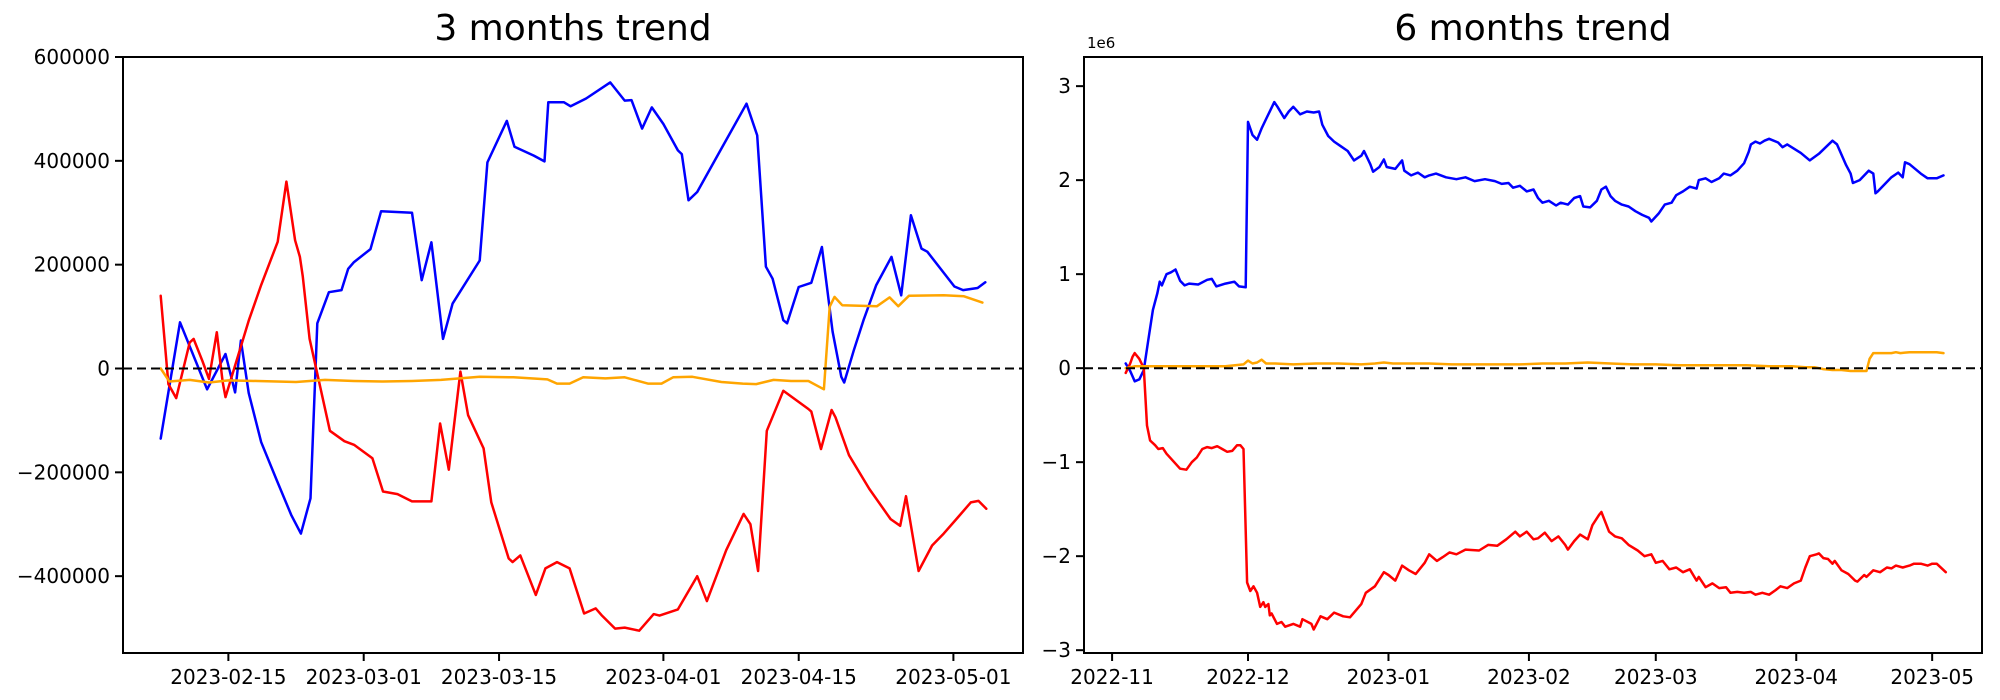 The height and width of the screenshot is (700, 2000). What do you see at coordinates (1248, 677) in the screenshot?
I see `x-tick-label: 2022-12` at bounding box center [1248, 677].